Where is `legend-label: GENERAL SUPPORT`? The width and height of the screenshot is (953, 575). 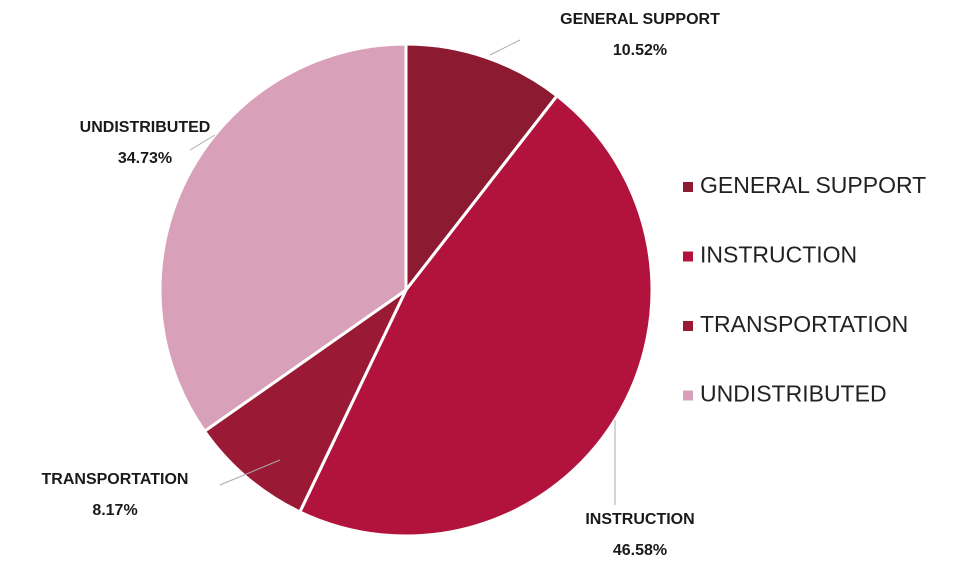
legend-label: GENERAL SUPPORT is located at coordinates (813, 185).